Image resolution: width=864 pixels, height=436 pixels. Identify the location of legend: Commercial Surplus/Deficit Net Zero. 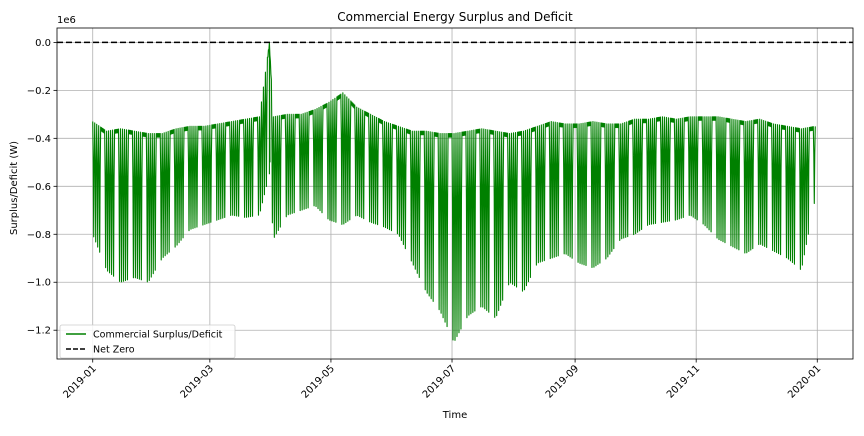
(147, 341).